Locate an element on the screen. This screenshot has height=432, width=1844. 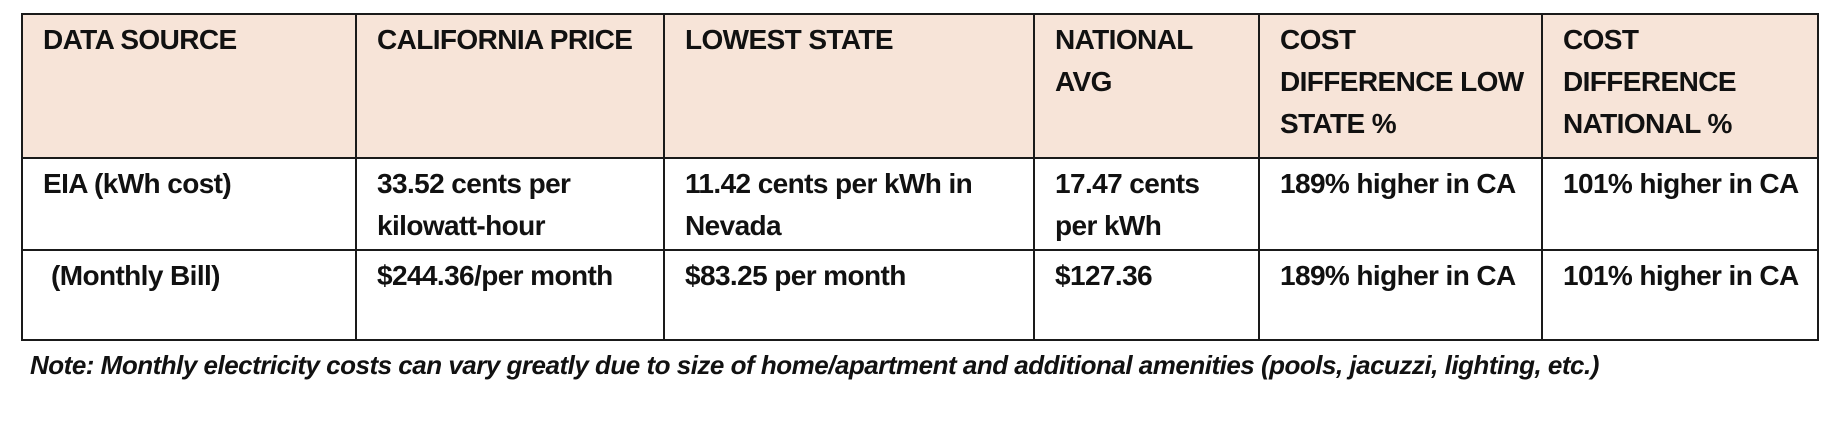
cell-national-avg: 17.47 cents per kWh is located at coordinates (1146, 204).